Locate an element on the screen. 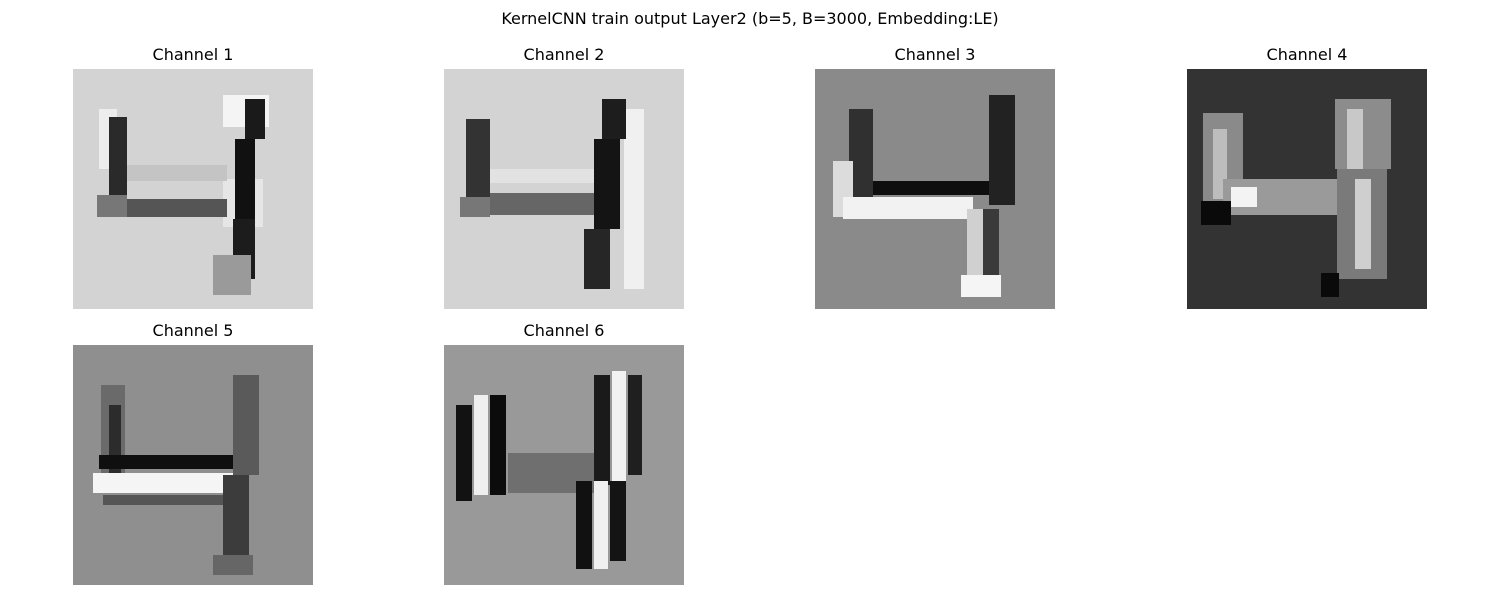 Image resolution: width=1500 pixels, height=600 pixels. channel-3-image is located at coordinates (935, 189).